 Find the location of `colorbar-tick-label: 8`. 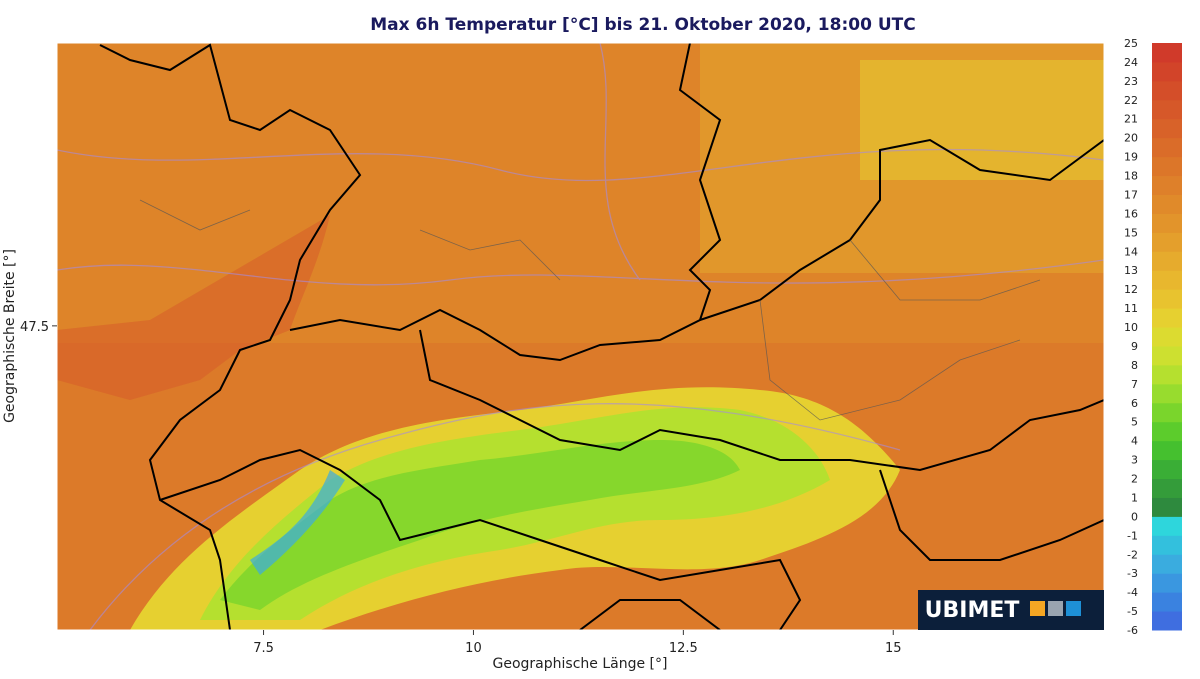

colorbar-tick-label: 8 is located at coordinates (1134, 365).